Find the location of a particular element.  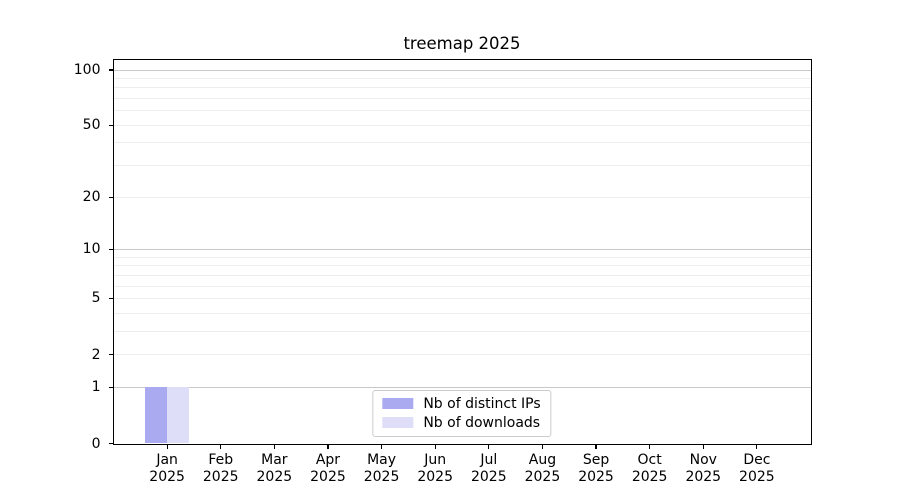

legend-item: Nb of downloads is located at coordinates (461, 423).